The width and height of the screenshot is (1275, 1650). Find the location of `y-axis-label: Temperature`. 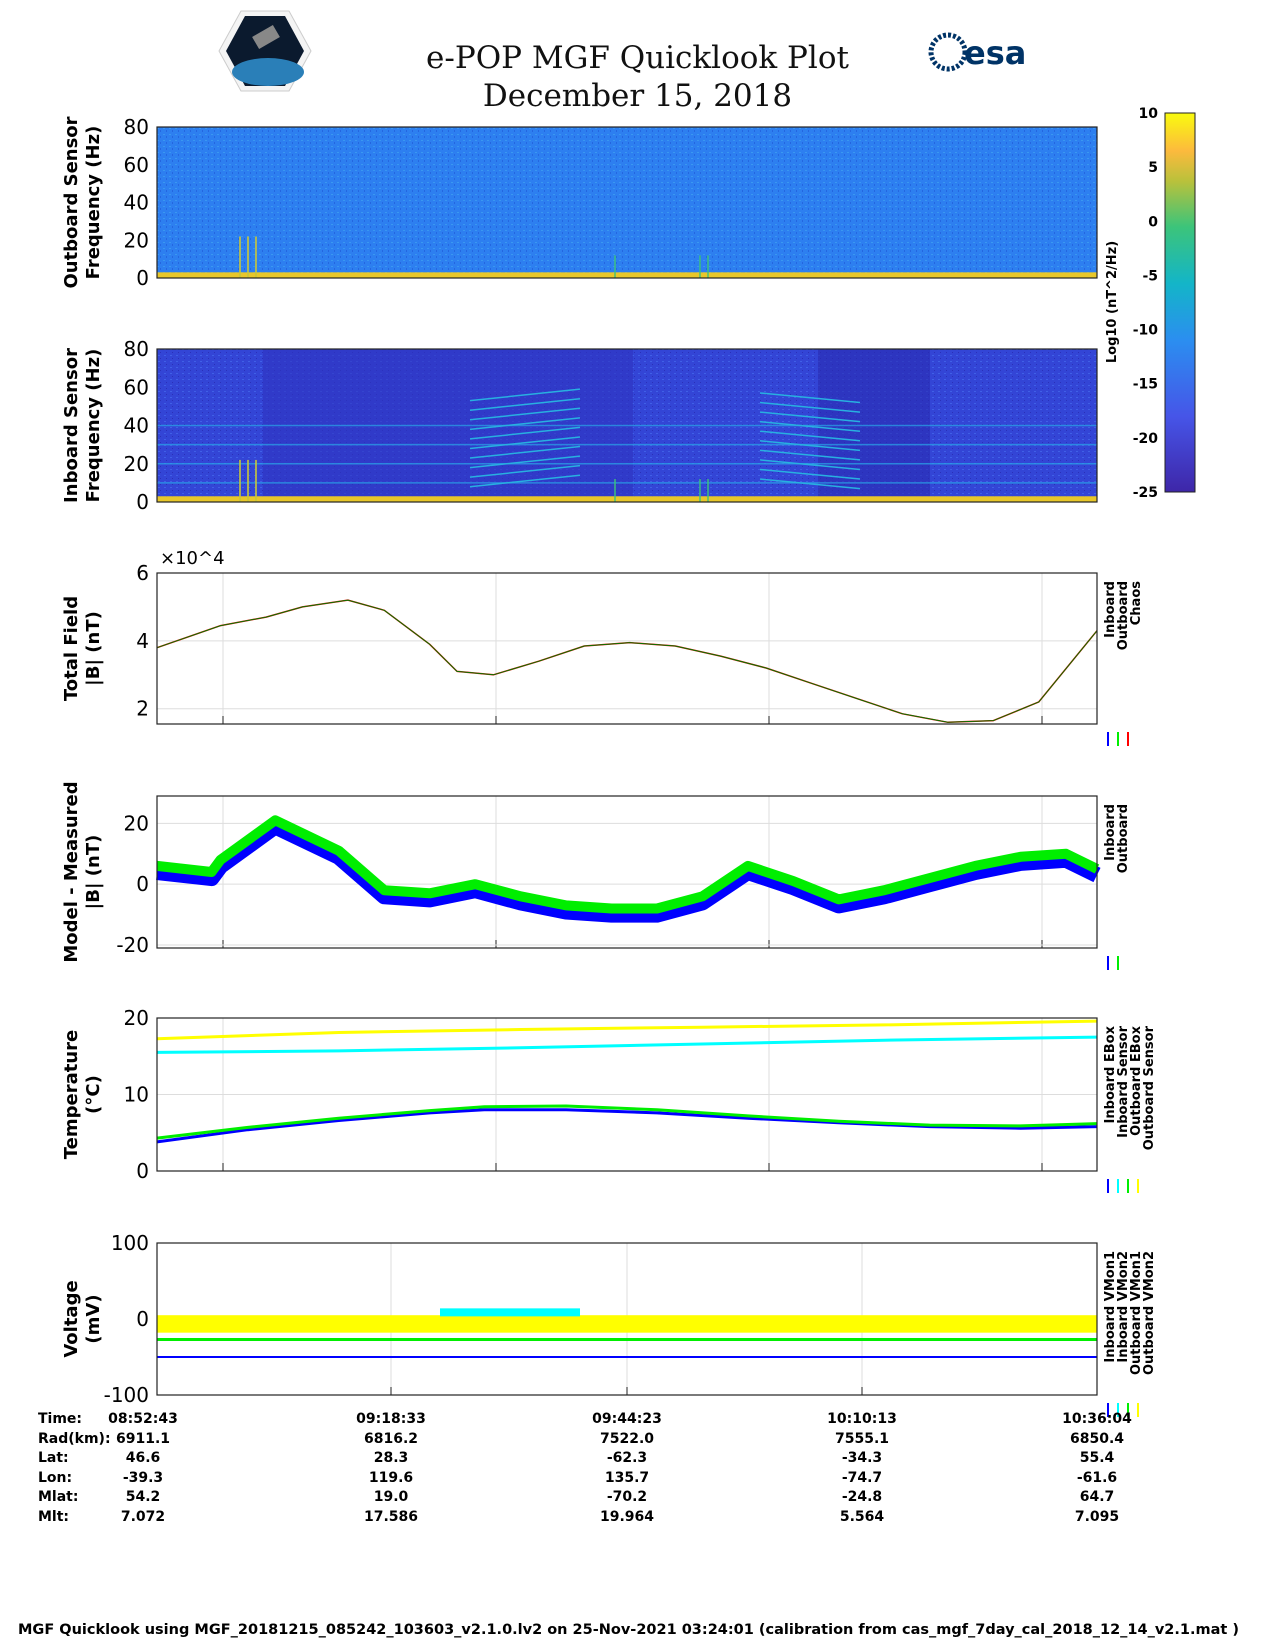

y-axis-label: Temperature is located at coordinates (71, 1094).